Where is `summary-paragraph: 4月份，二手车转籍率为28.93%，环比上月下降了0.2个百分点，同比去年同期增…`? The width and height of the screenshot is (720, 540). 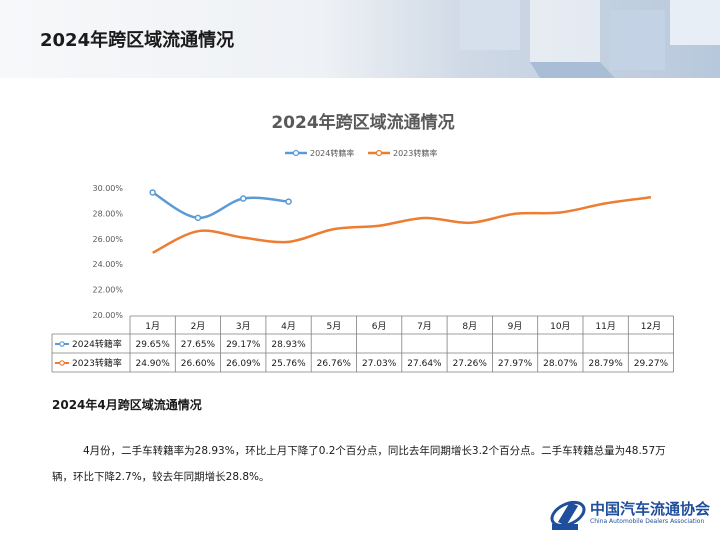
summary-paragraph: 4月份，二手车转籍率为28.93%，环比上月下降了0.2个百分点，同比去年同期增… is located at coordinates (359, 464).